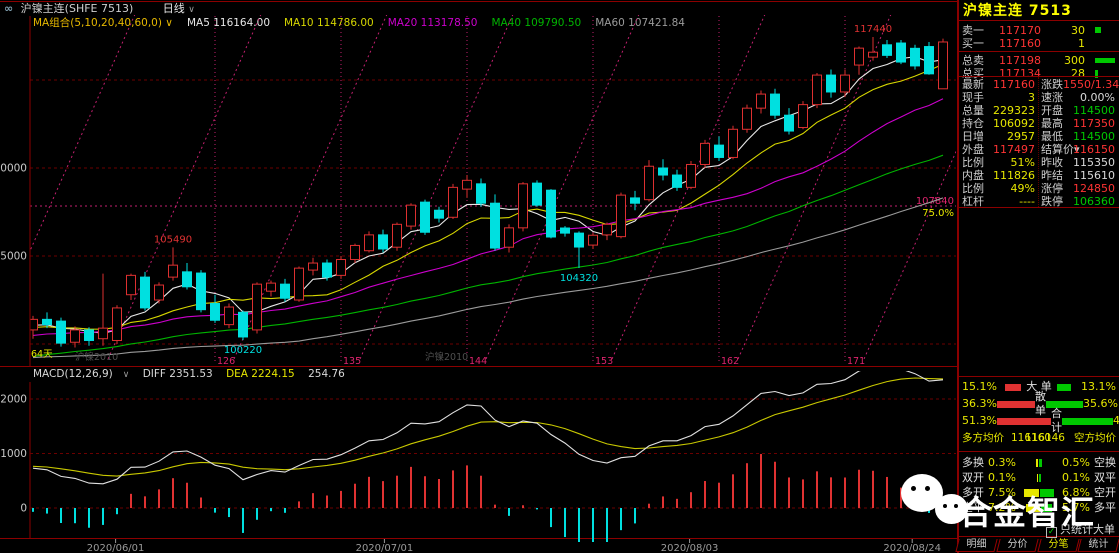  What do you see at coordinates (559, 1) in the screenshot?
I see `top-border` at bounding box center [559, 1].